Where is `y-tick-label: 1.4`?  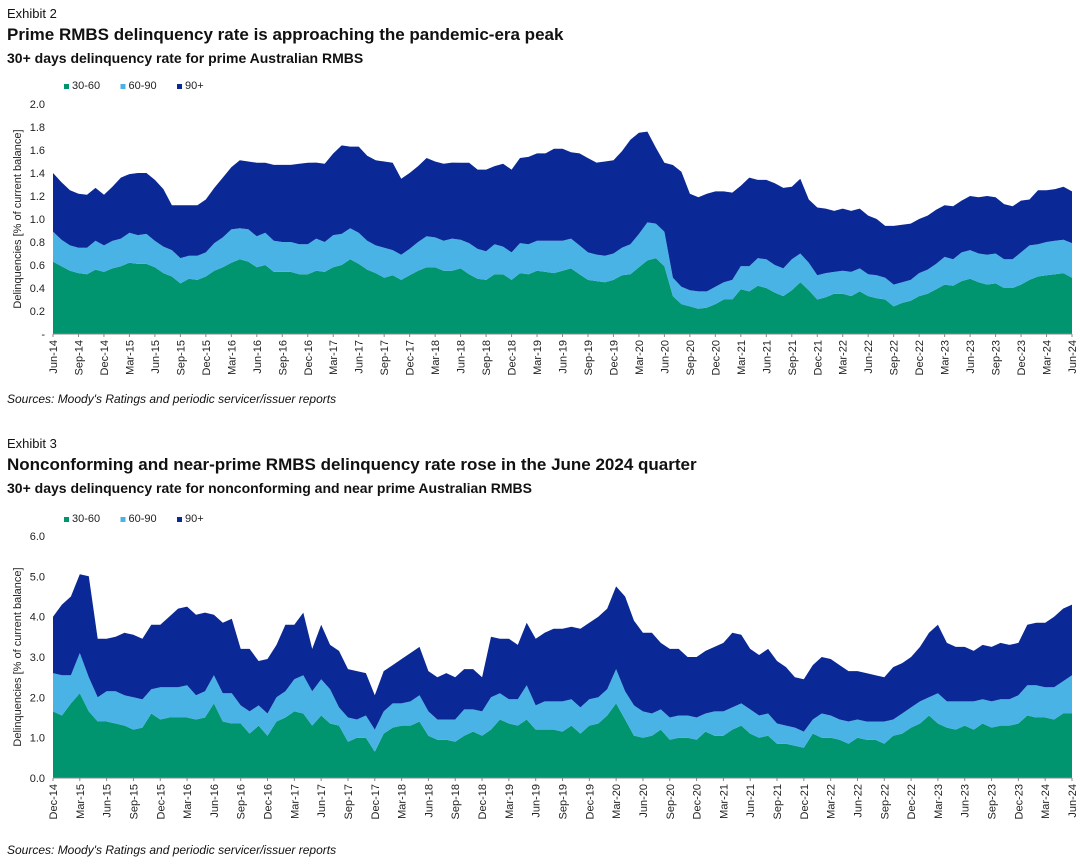
y-tick-label: 1.4 is located at coordinates (37, 174).